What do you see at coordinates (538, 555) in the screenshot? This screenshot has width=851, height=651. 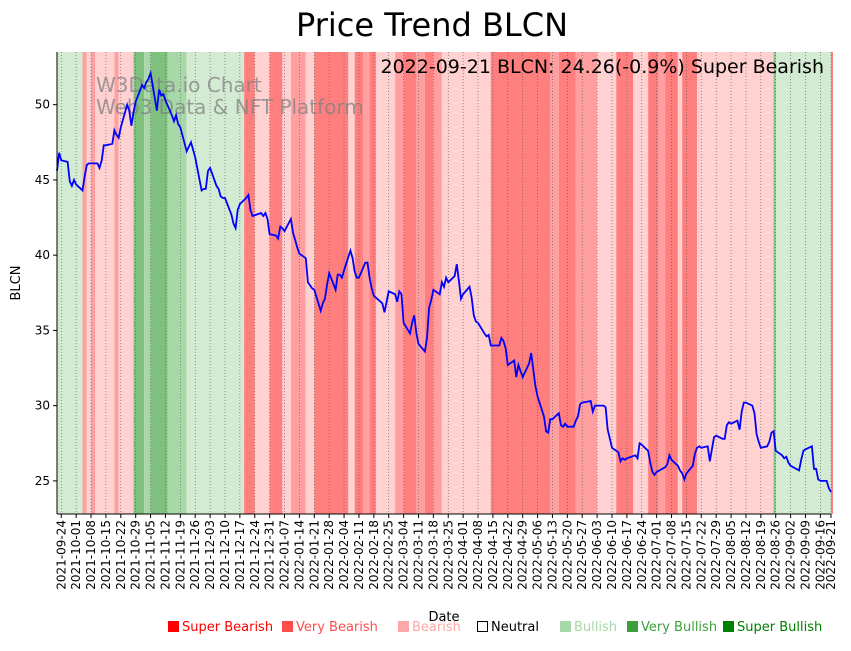 I see `x-tick-label: 2022-05-06` at bounding box center [538, 555].